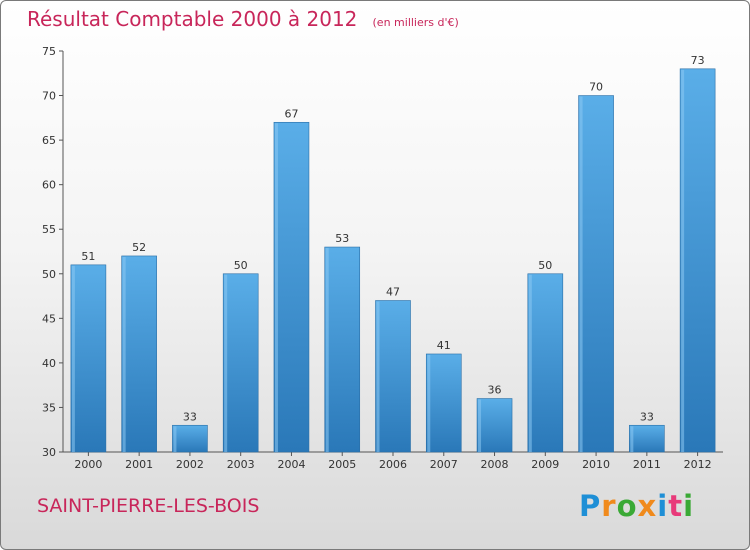 The width and height of the screenshot is (750, 550). Describe the element at coordinates (698, 464) in the screenshot. I see `x-tick-label-2012: 2012` at that location.